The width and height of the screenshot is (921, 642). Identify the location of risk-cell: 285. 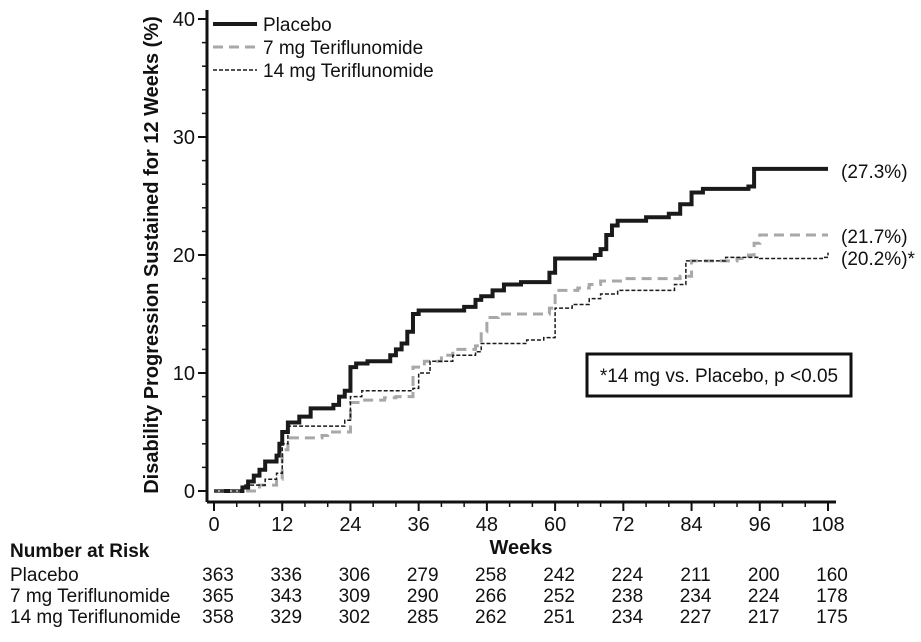
(423, 617).